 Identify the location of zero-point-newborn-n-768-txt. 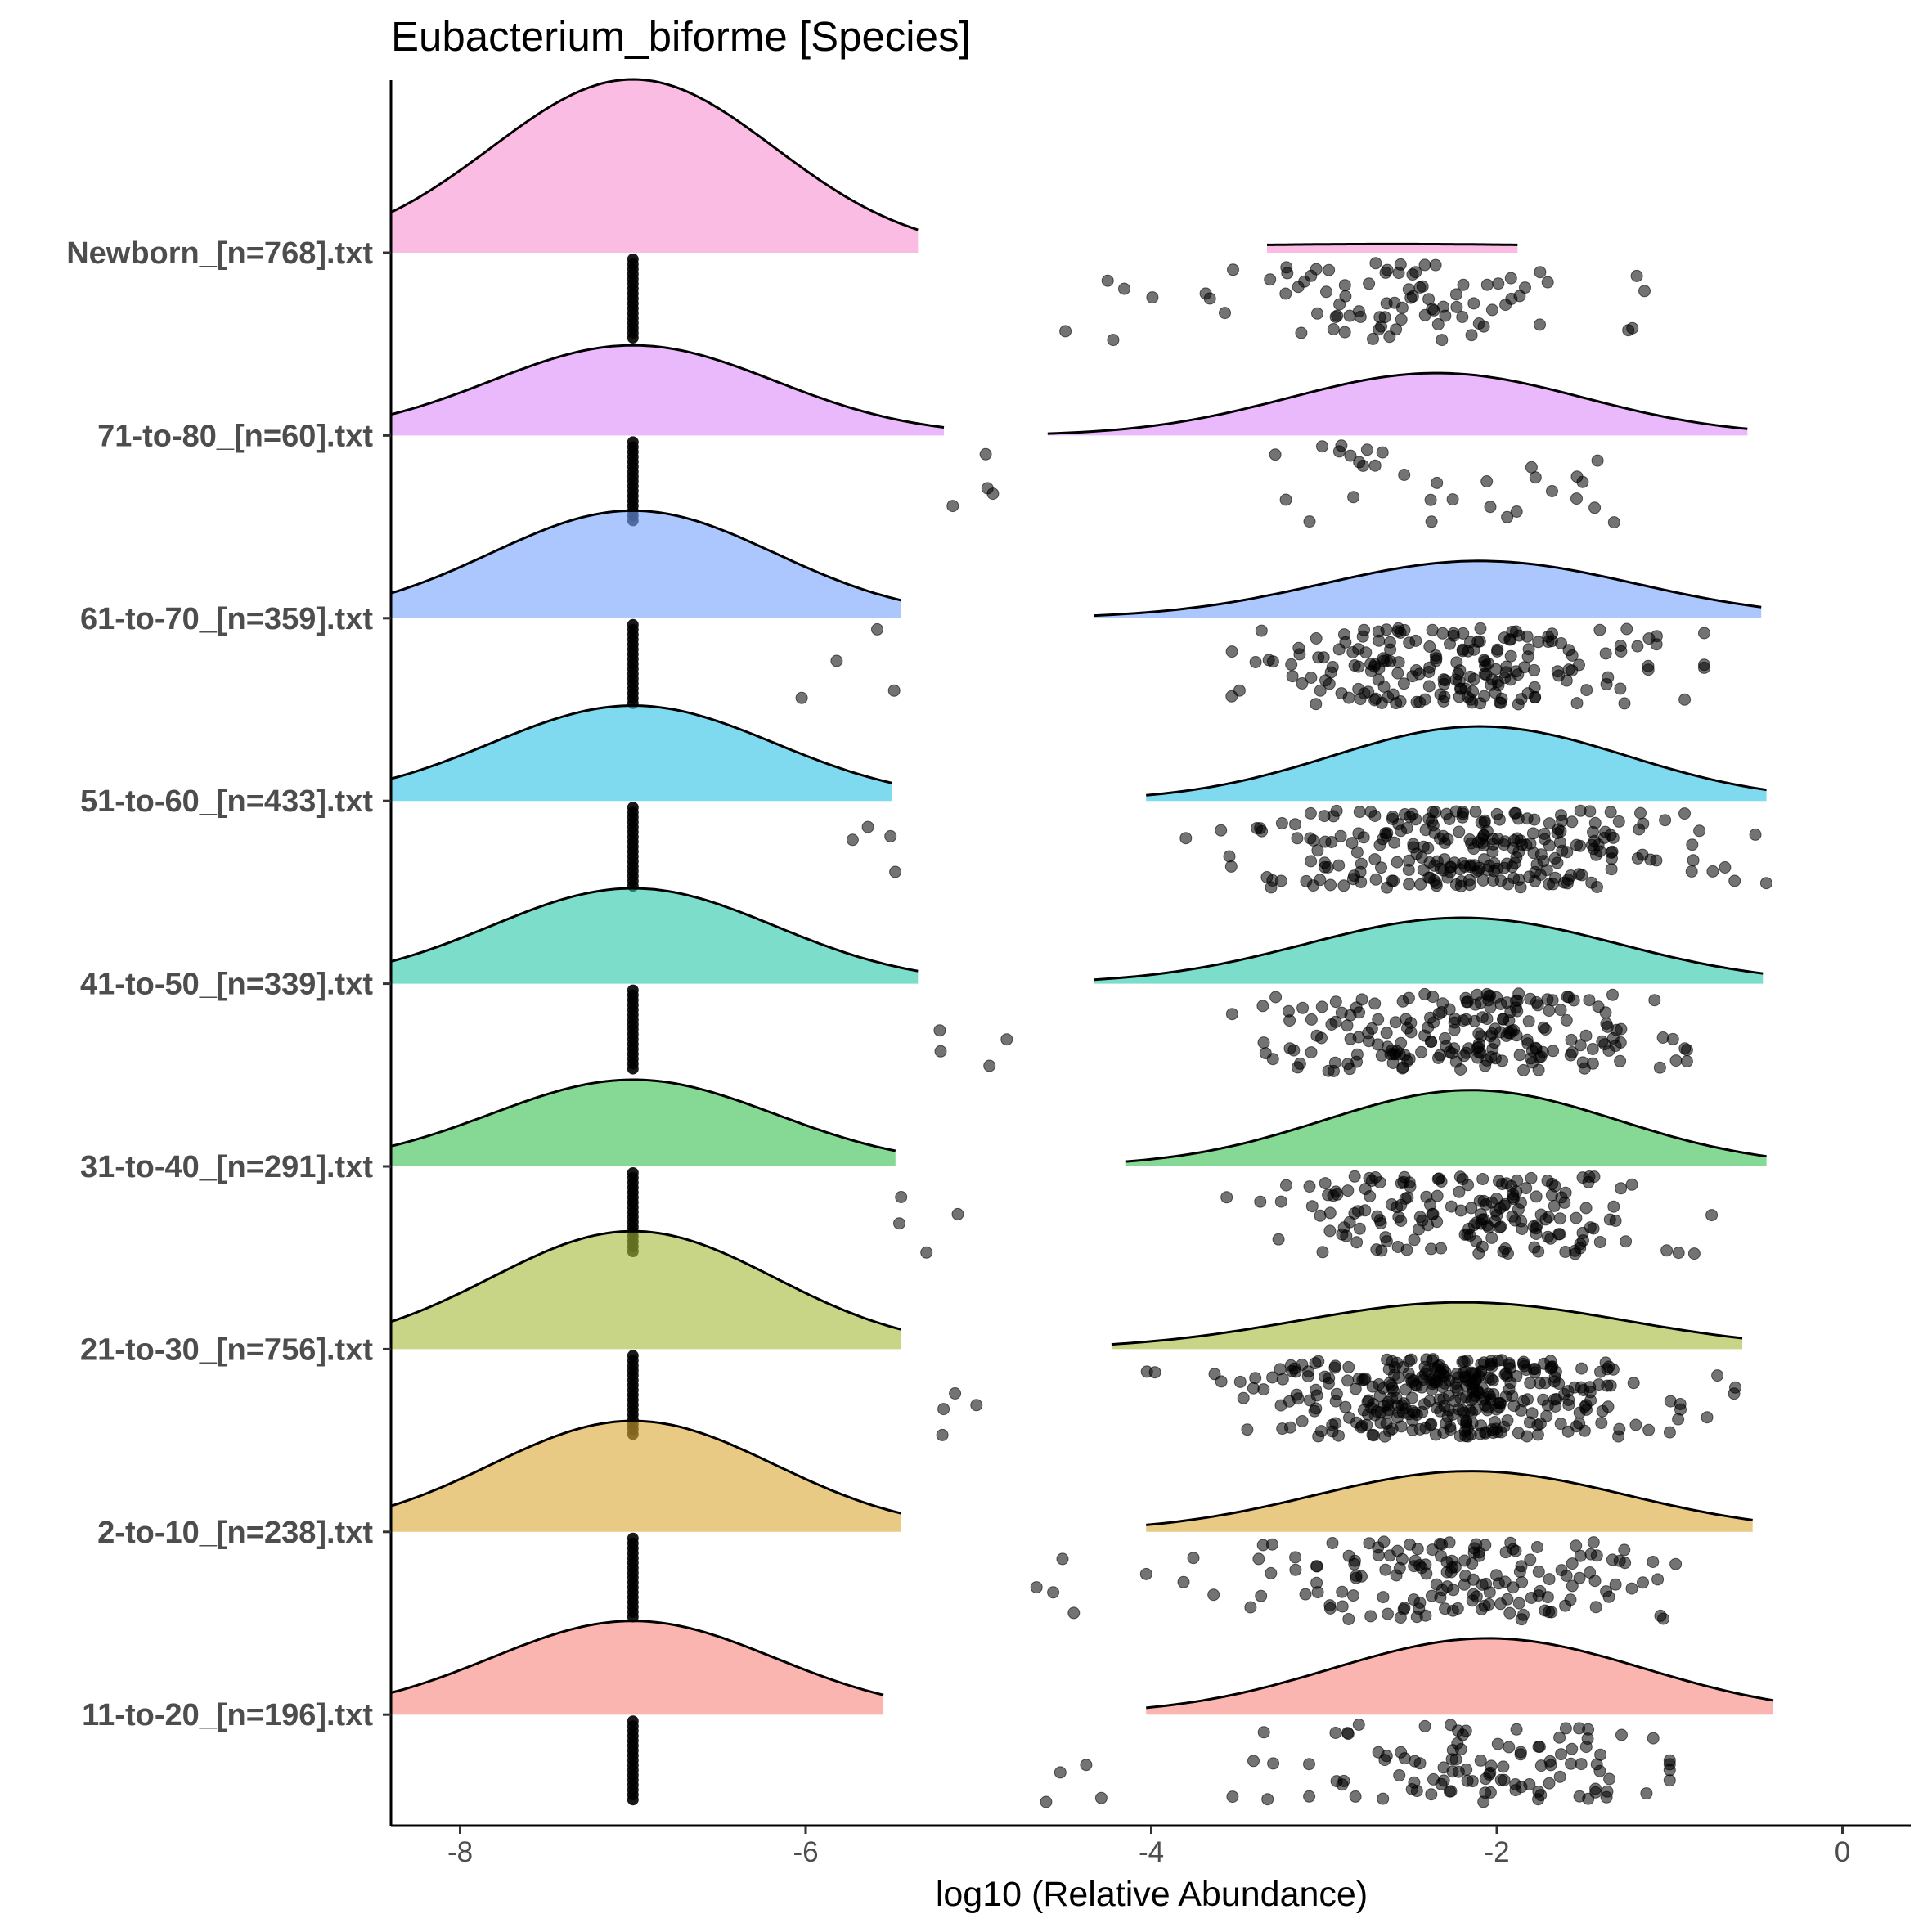
(633, 338).